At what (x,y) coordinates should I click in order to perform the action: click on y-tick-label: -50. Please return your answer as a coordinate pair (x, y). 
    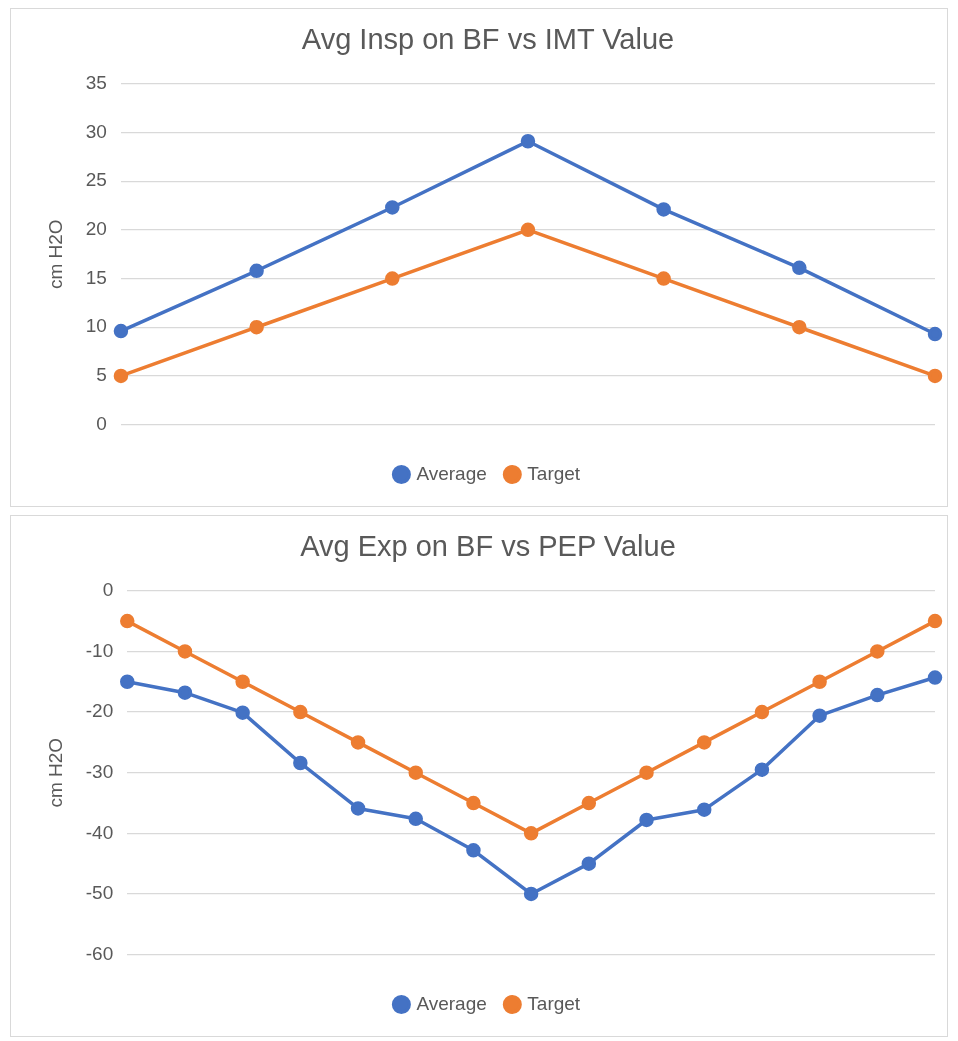
    Looking at the image, I should click on (99, 893).